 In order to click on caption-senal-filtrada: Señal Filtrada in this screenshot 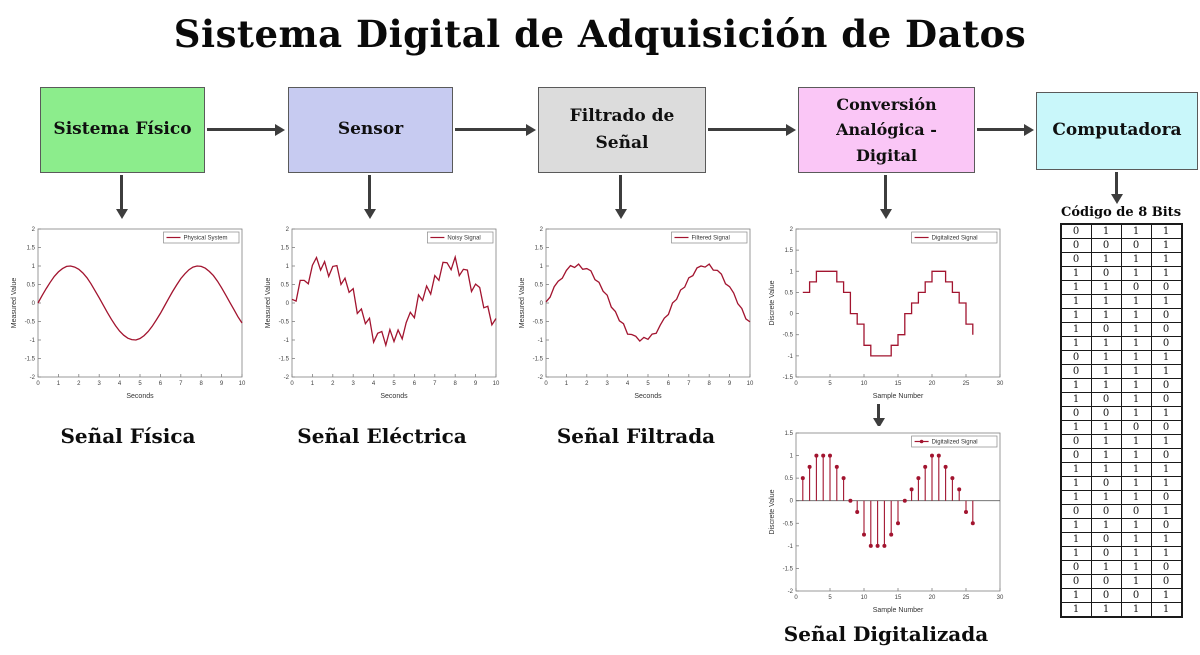, I will do `click(636, 436)`.